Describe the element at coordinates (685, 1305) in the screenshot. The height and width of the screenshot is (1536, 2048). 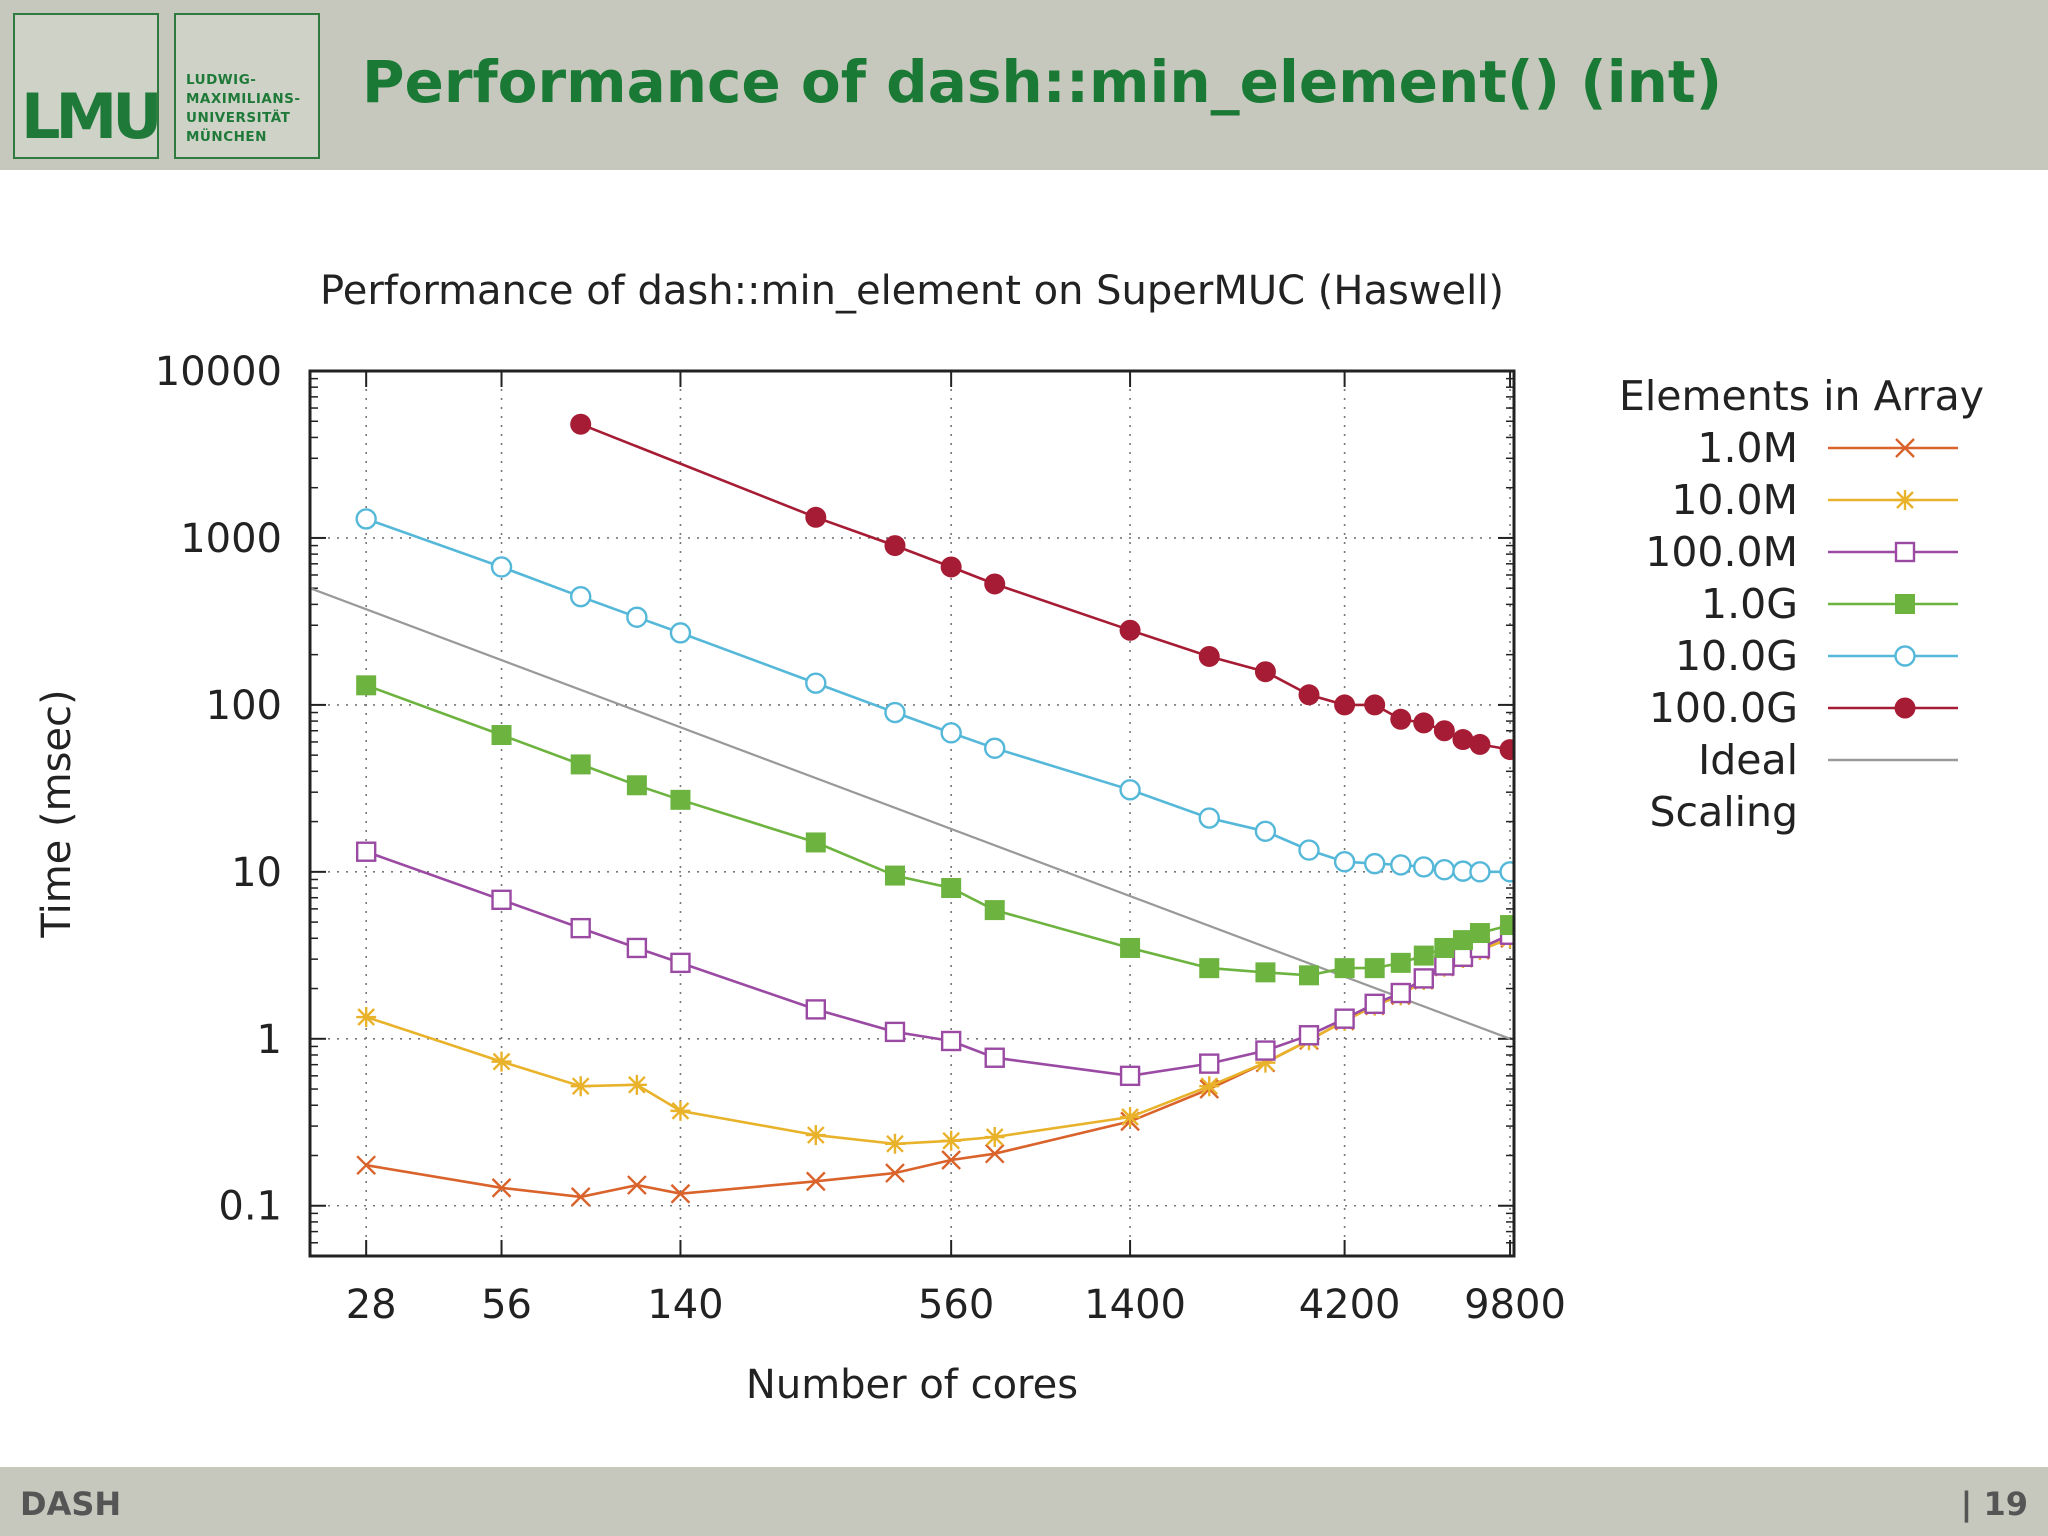
I see `x-tick-label: 140` at that location.